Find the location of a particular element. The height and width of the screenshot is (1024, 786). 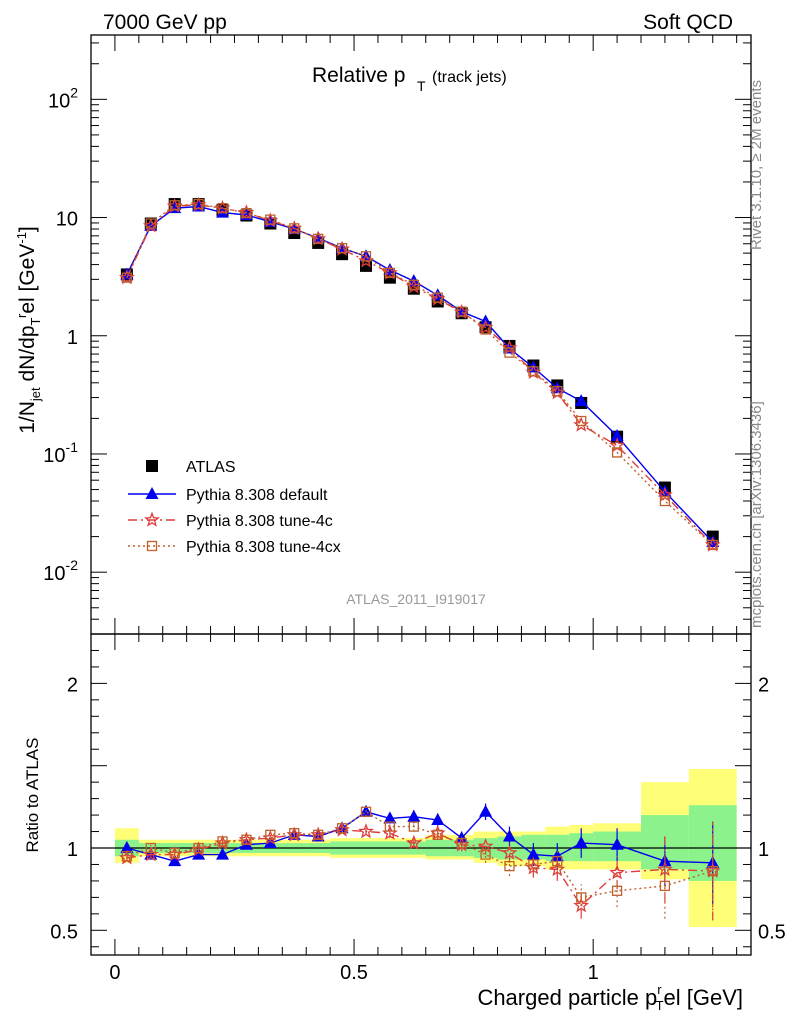

y-tick-label: 10² is located at coordinates (63, 98).